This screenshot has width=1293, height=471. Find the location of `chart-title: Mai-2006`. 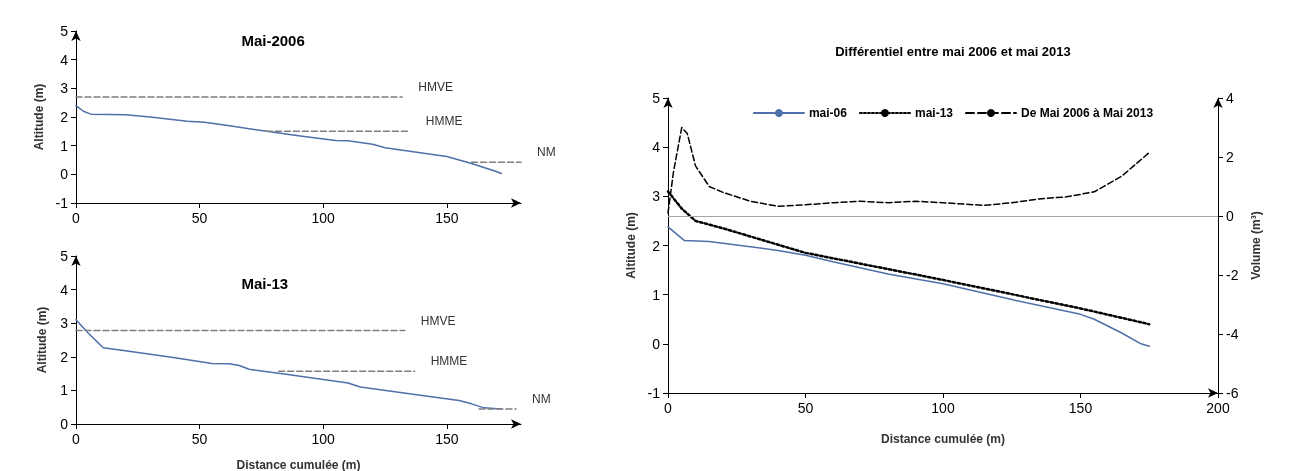

chart-title: Mai-2006 is located at coordinates (273, 40).